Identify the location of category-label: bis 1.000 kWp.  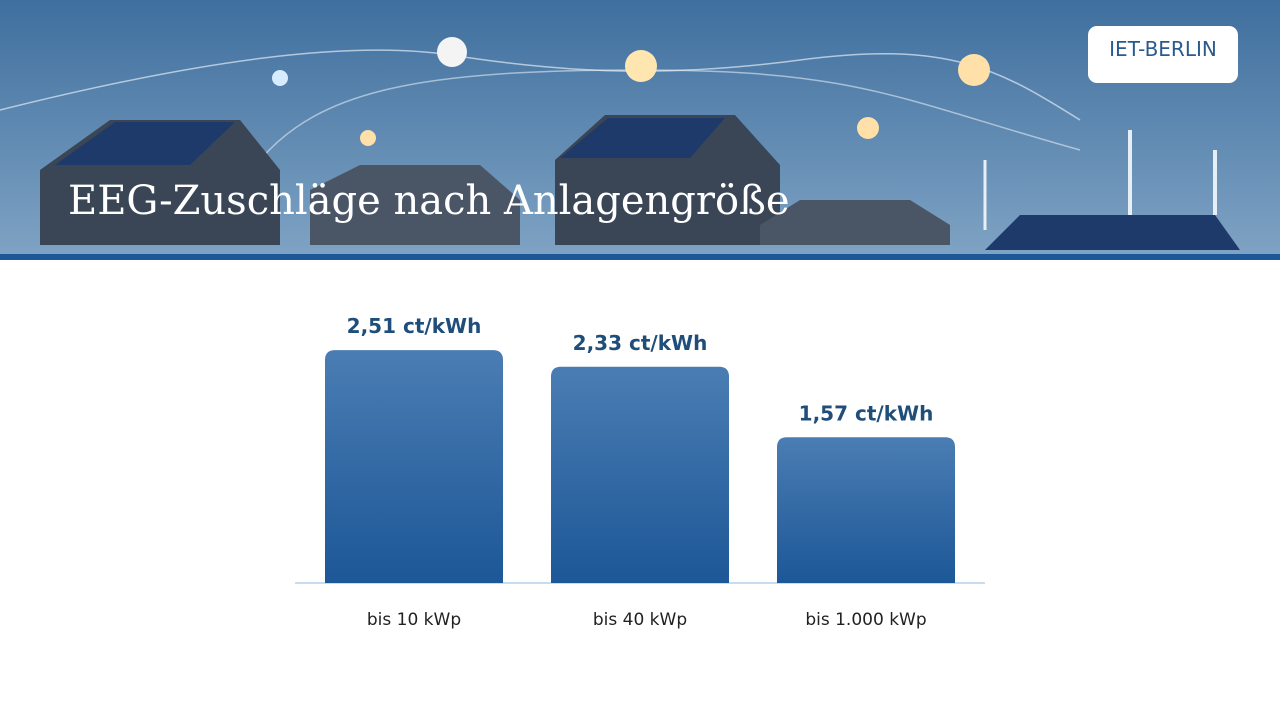
(865, 620).